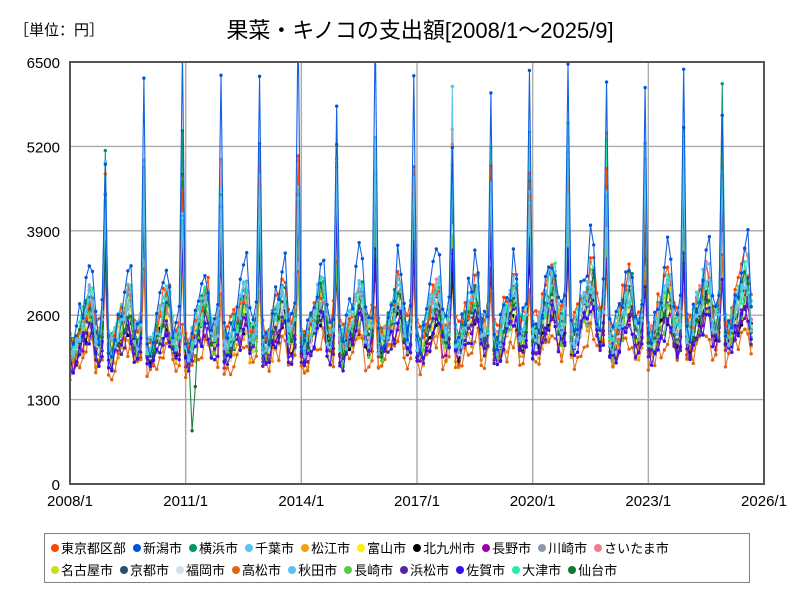  Describe the element at coordinates (444, 548) in the screenshot. I see `legend-item-6: 北九州市` at that location.